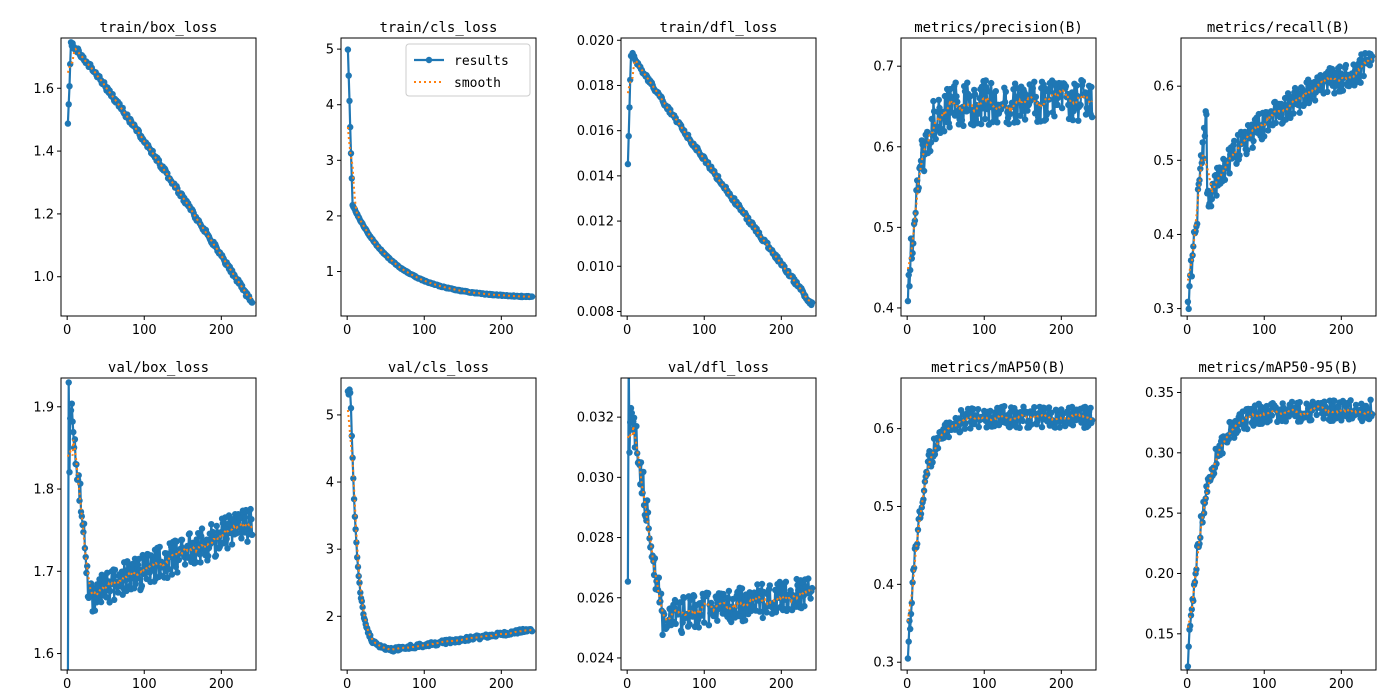  I want to click on y-tick-label: 0.018, so click(595, 86).